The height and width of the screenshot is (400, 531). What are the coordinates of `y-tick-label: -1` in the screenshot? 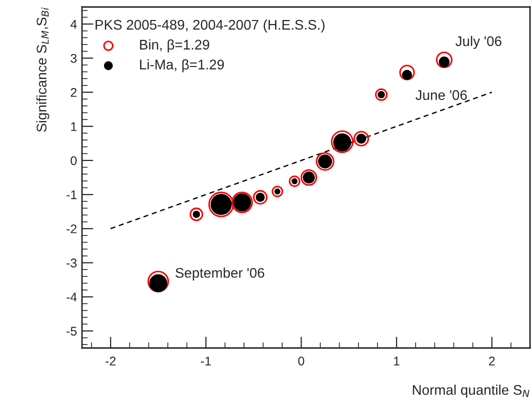 It's located at (71, 195).